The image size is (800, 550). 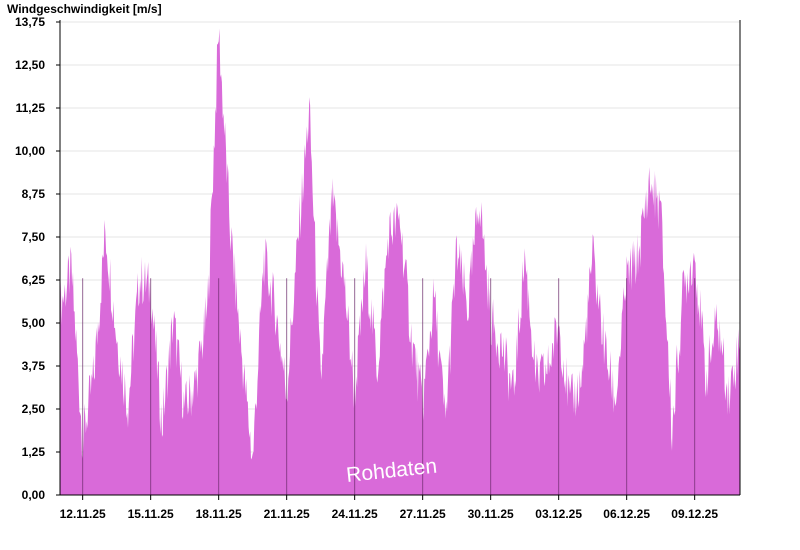 I want to click on y-tick-label: 10,00, so click(x=30, y=151).